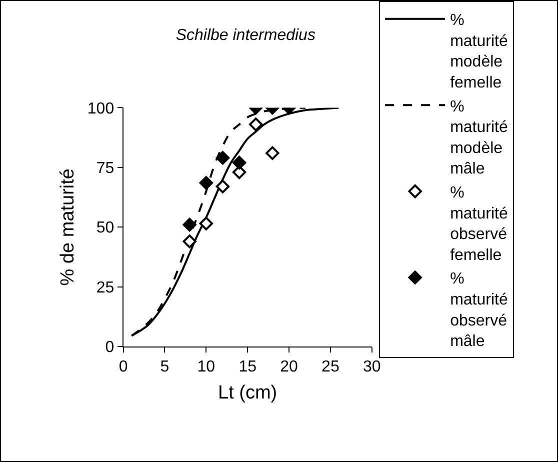 The height and width of the screenshot is (462, 558). Describe the element at coordinates (100, 109) in the screenshot. I see `y-tick-label: 100` at that location.